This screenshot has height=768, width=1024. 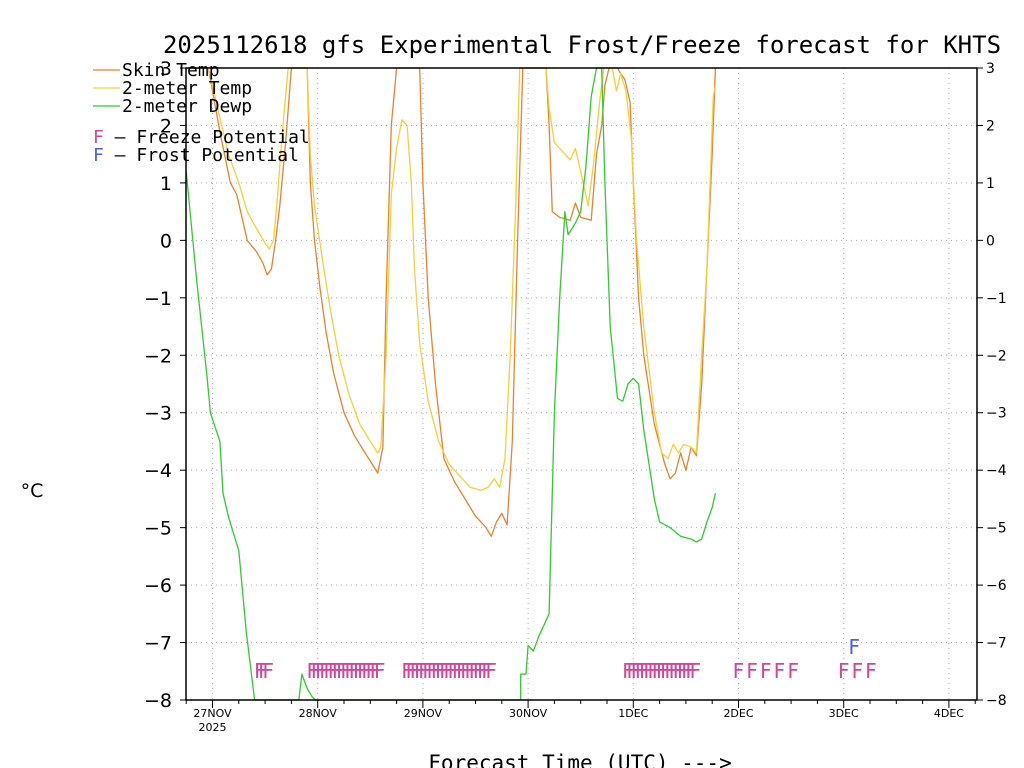 What do you see at coordinates (201, 155) in the screenshot?
I see `legend-flag-text: – Frost Potential` at bounding box center [201, 155].